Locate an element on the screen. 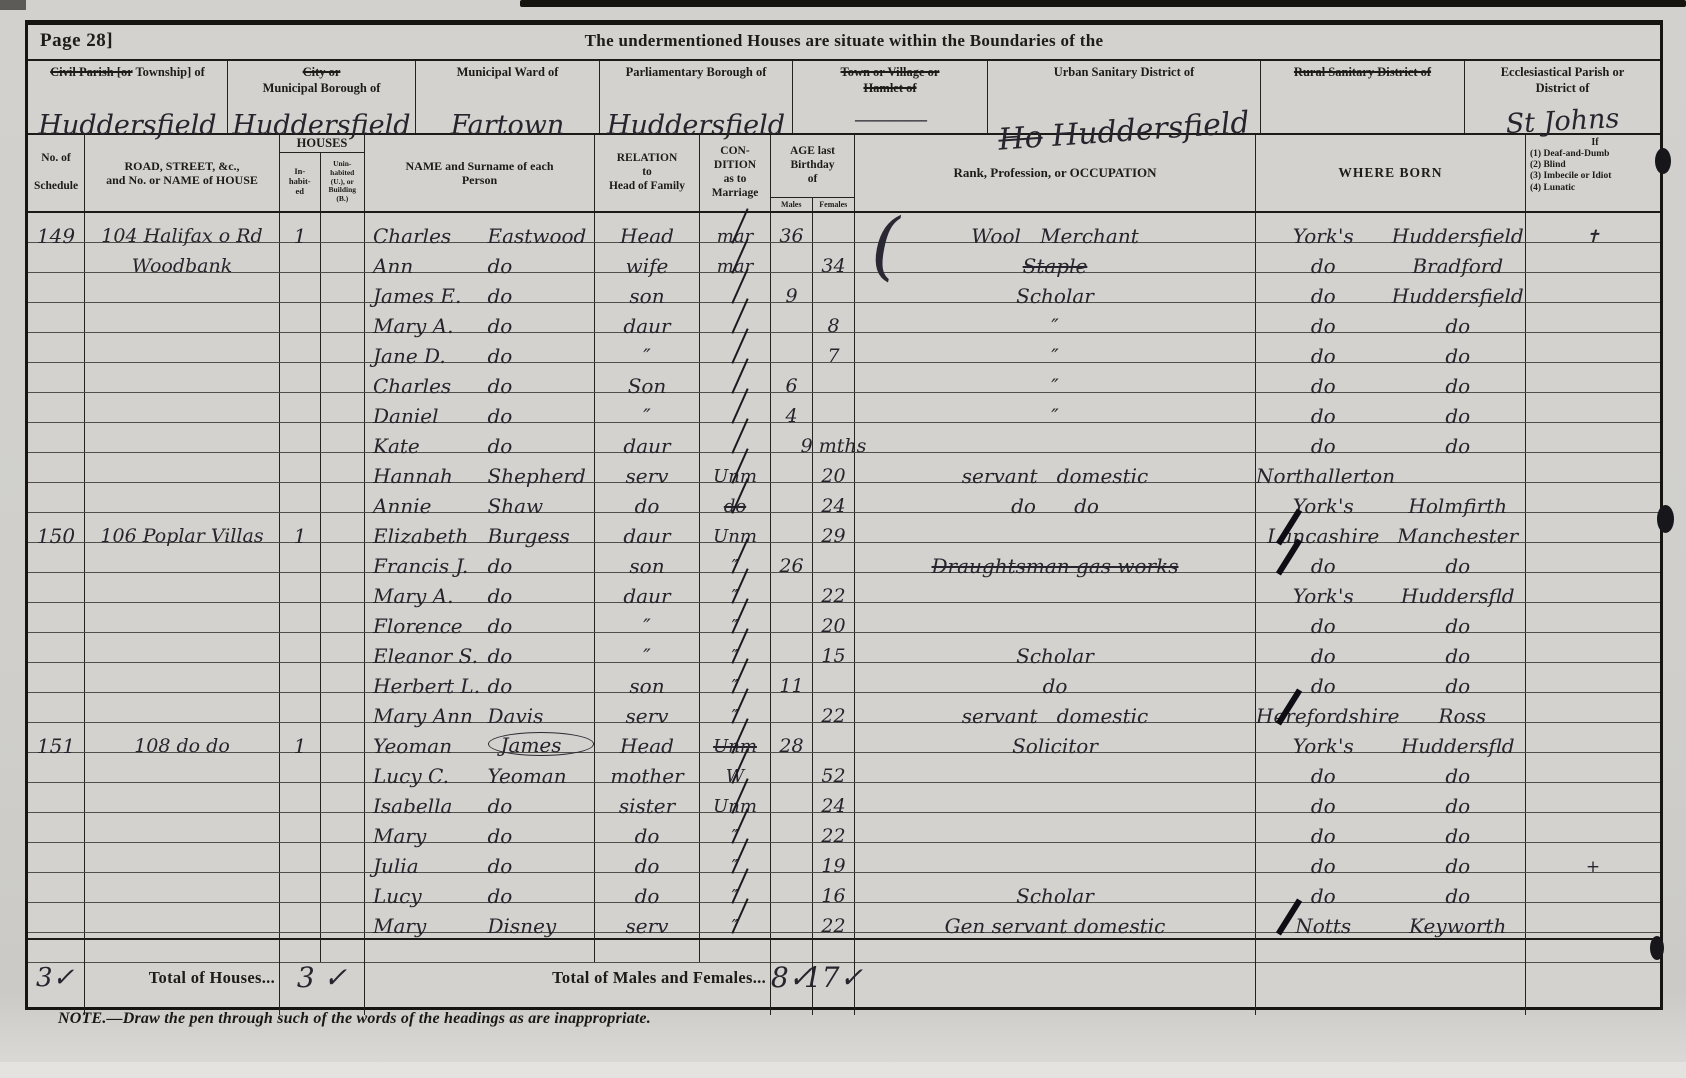 The image size is (1686, 1078). name-cell: Mary A. do is located at coordinates (480, 589).